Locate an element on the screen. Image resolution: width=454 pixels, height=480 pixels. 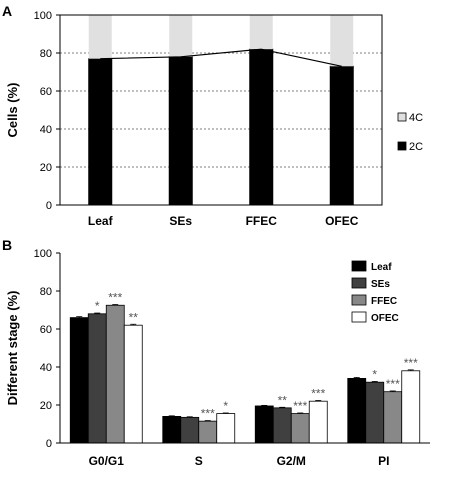
panel-b-legend-label: OFEC is located at coordinates (385, 318).